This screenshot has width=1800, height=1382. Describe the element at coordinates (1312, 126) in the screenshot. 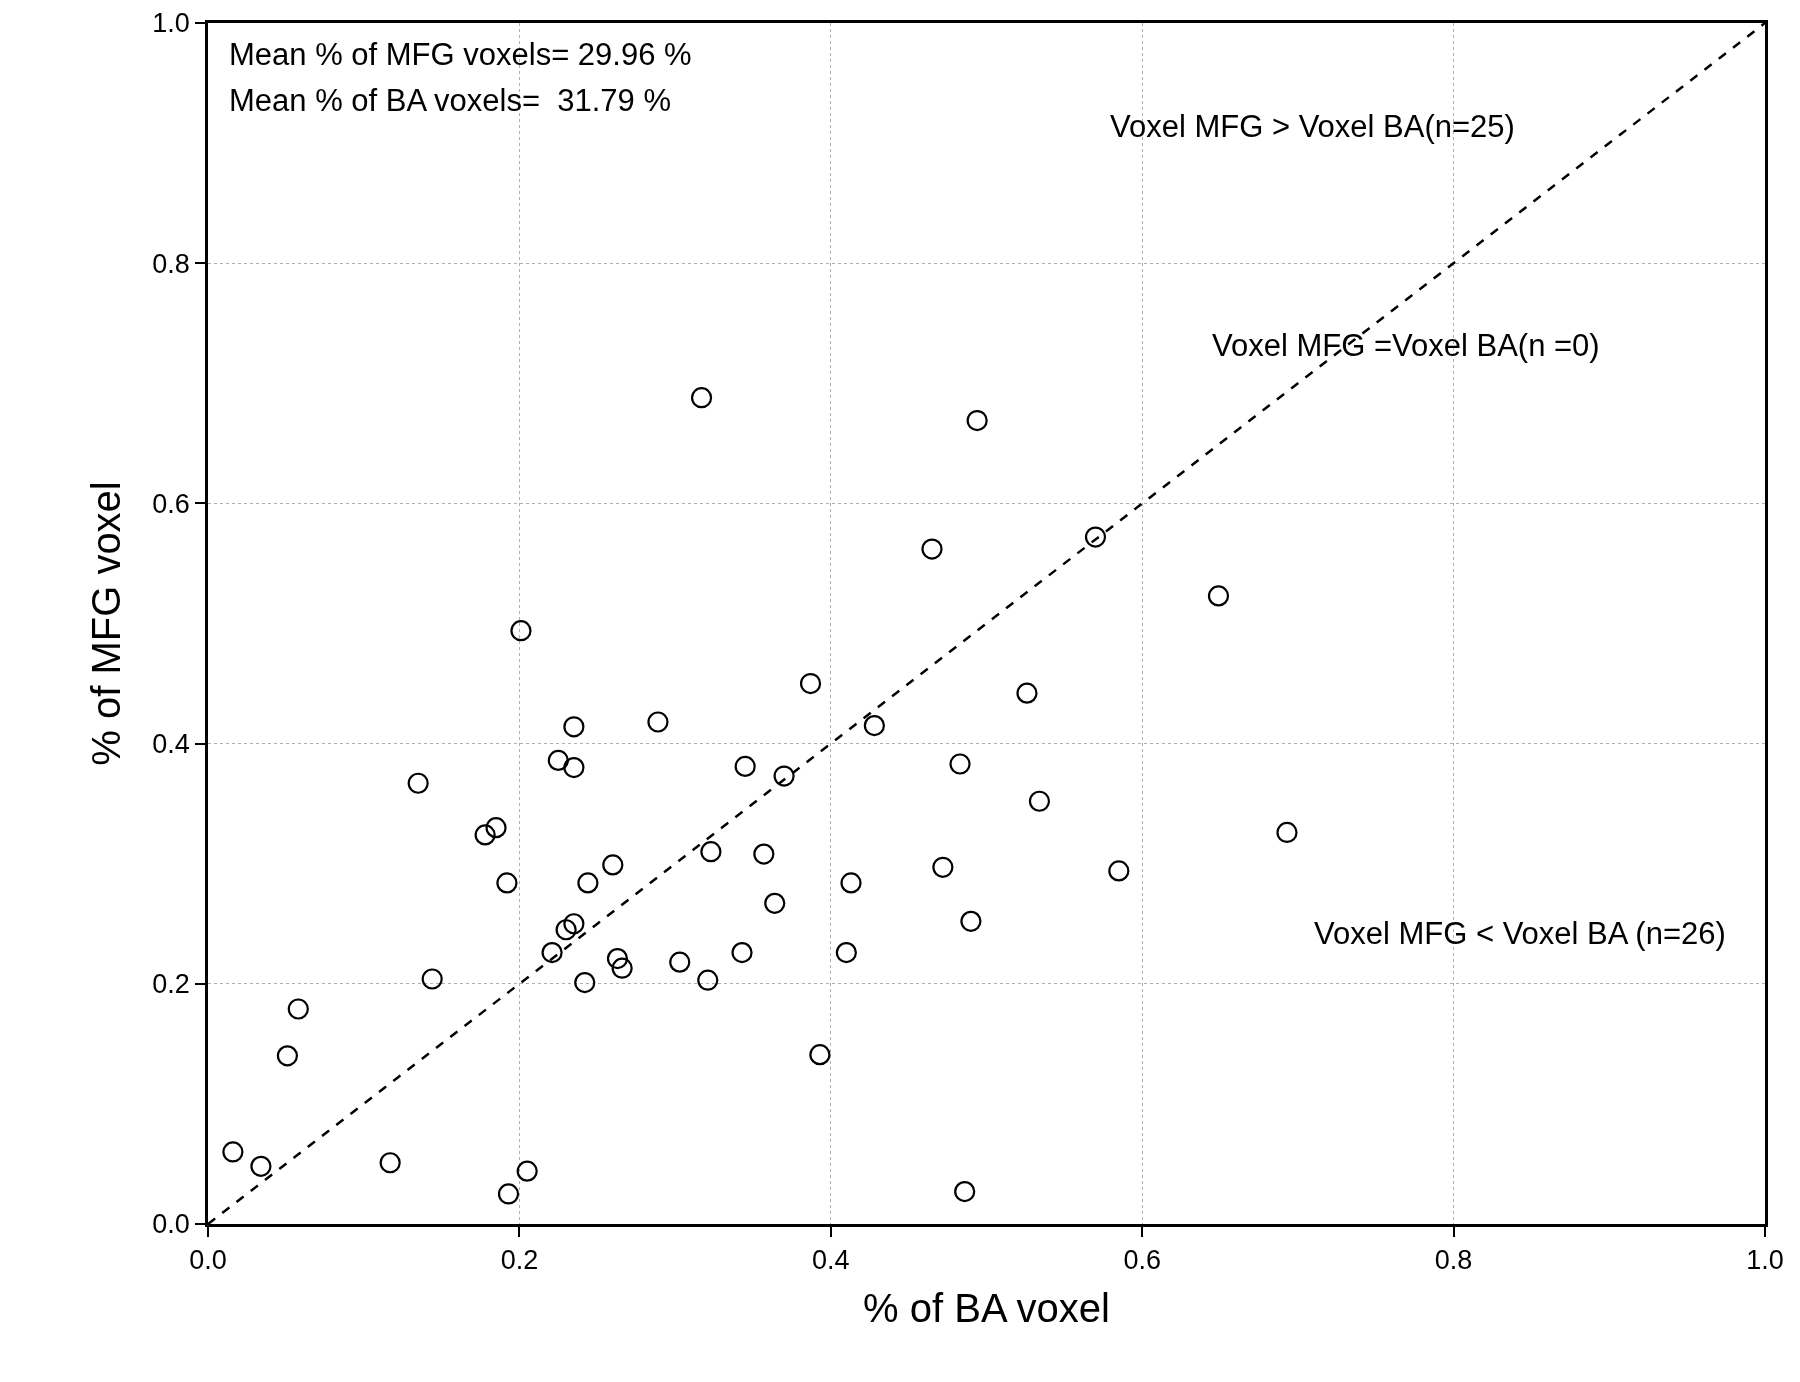

I see `annotation: Voxel MFG > Voxel BA(n=25)` at that location.